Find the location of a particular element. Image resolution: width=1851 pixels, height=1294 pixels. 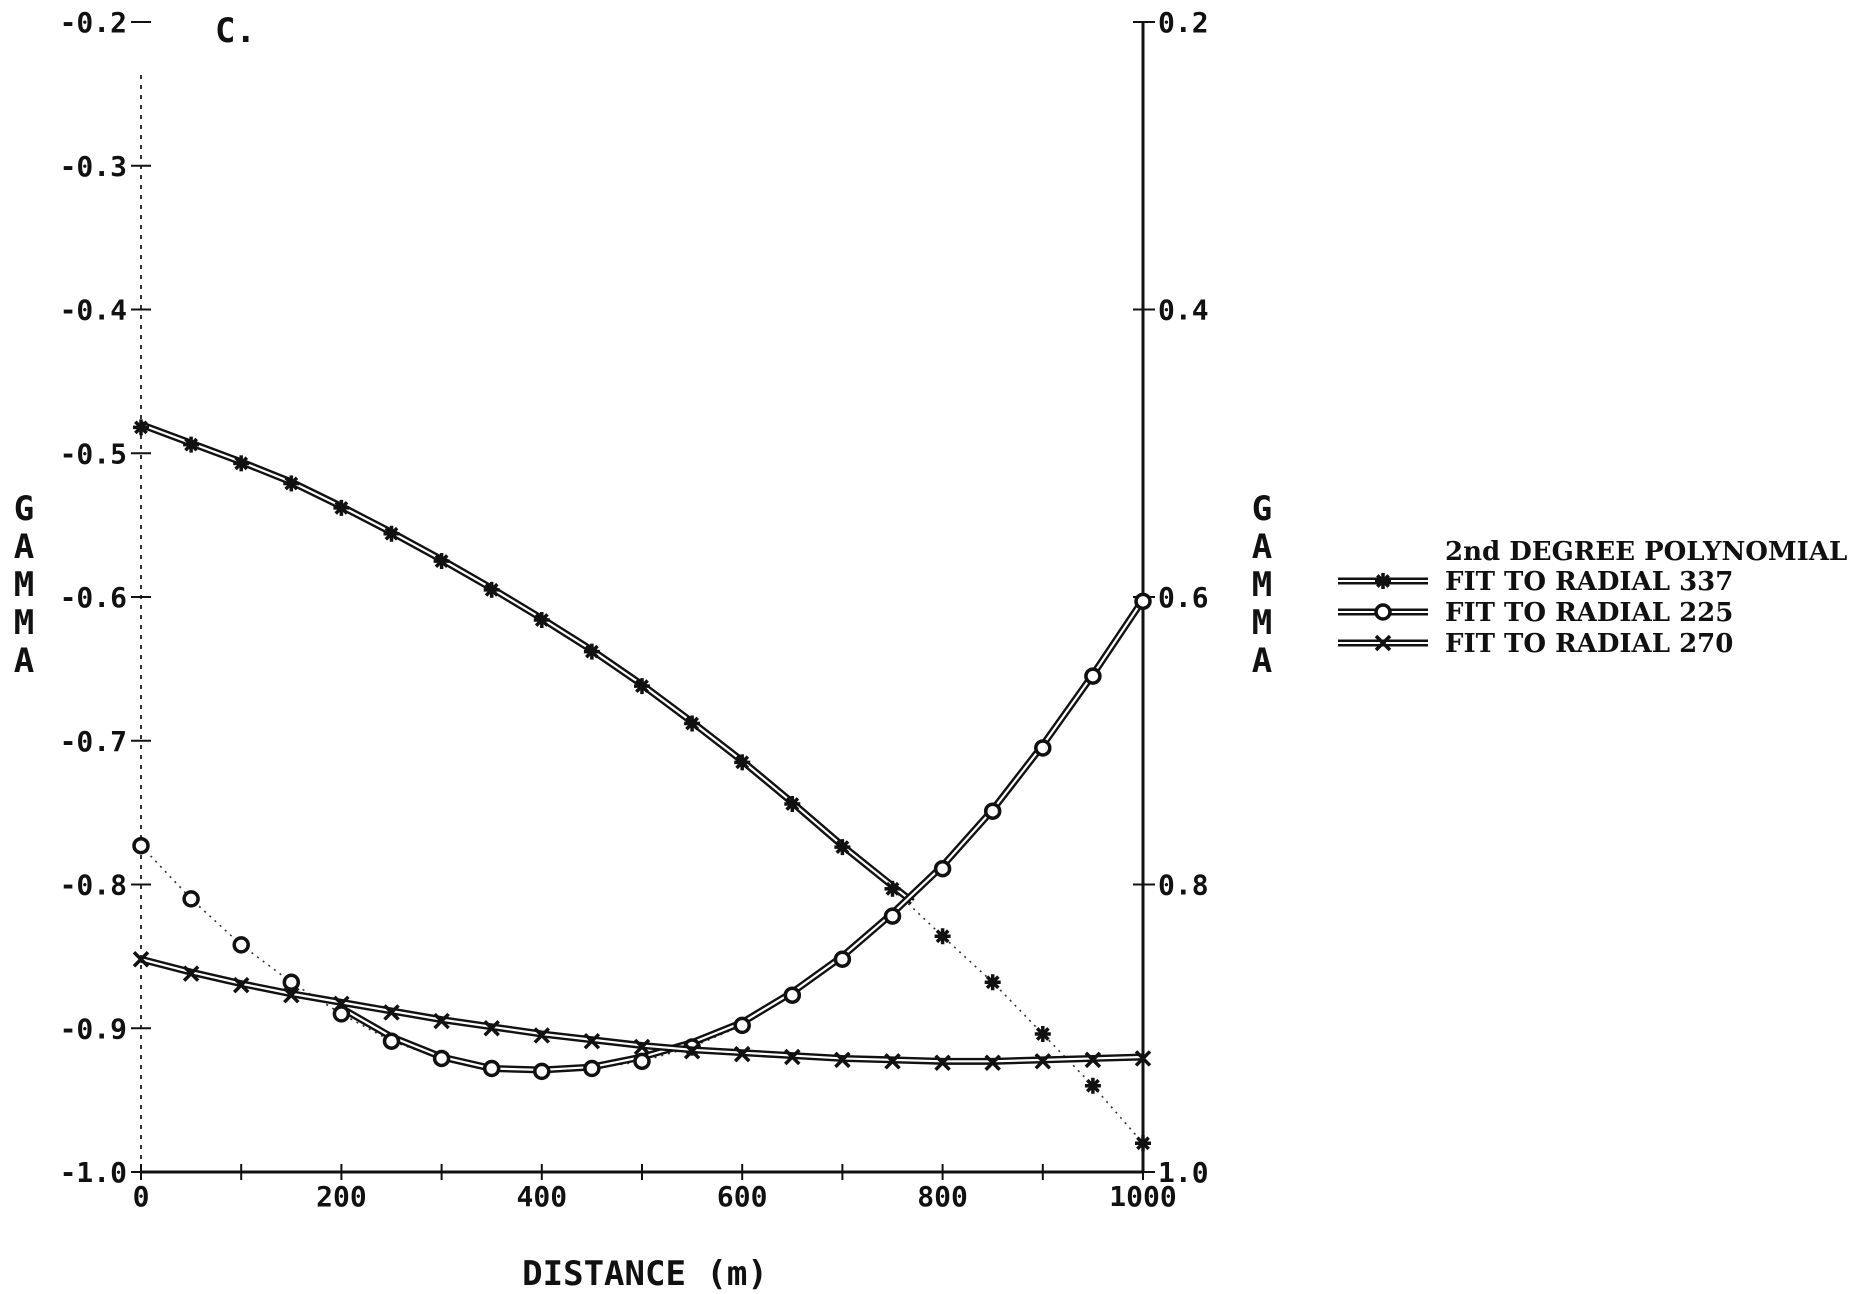

legend-label: FIT TO RADIAL 225 is located at coordinates (1589, 613).